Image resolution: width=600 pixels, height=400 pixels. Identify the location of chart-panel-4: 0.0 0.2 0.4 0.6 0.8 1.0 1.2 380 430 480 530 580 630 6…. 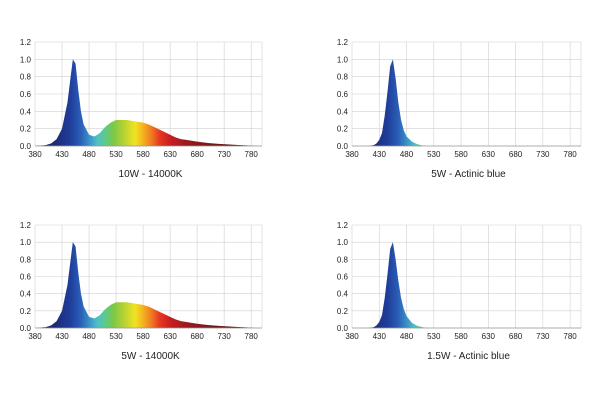
(459, 291).